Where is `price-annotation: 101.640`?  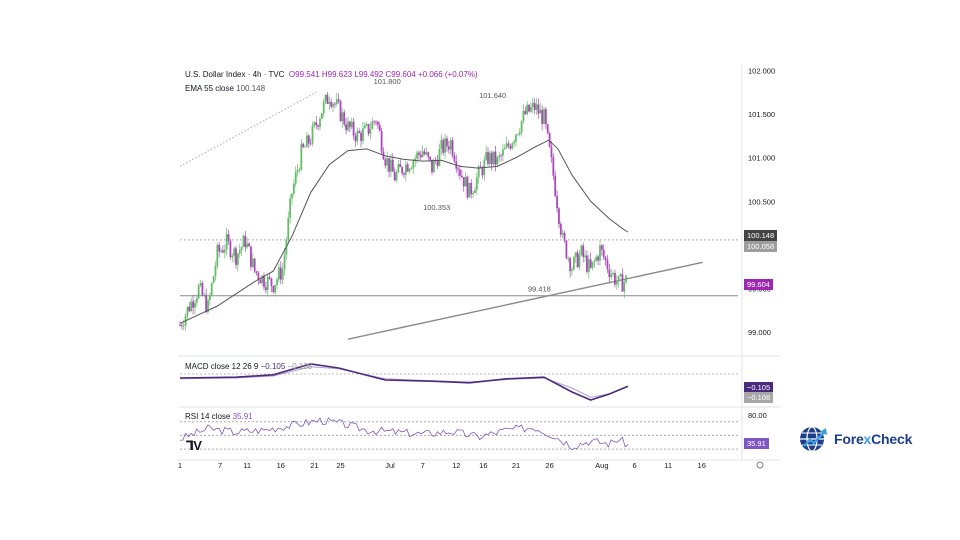
price-annotation: 101.640 is located at coordinates (492, 95).